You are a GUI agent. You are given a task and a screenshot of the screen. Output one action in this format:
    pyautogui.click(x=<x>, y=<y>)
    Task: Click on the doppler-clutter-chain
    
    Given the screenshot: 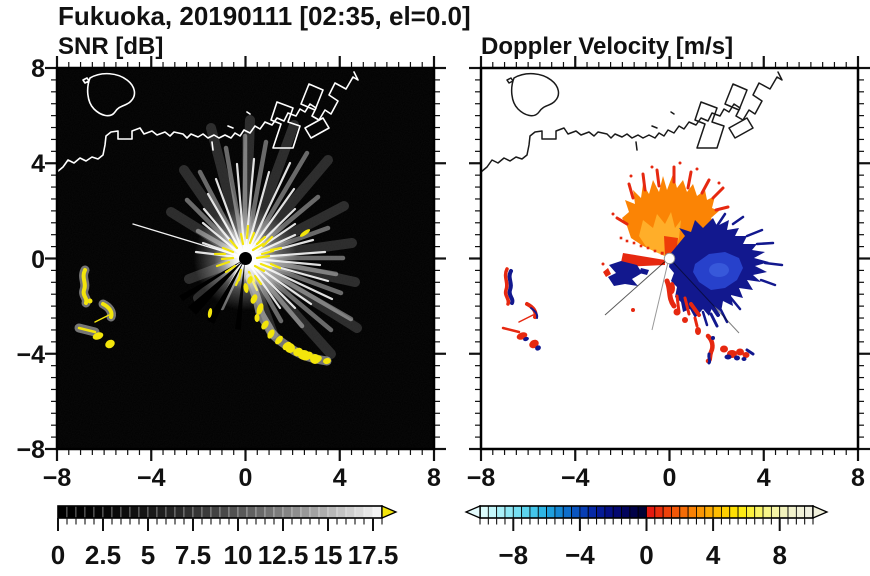 What is the action you would take?
    pyautogui.click(x=730, y=349)
    